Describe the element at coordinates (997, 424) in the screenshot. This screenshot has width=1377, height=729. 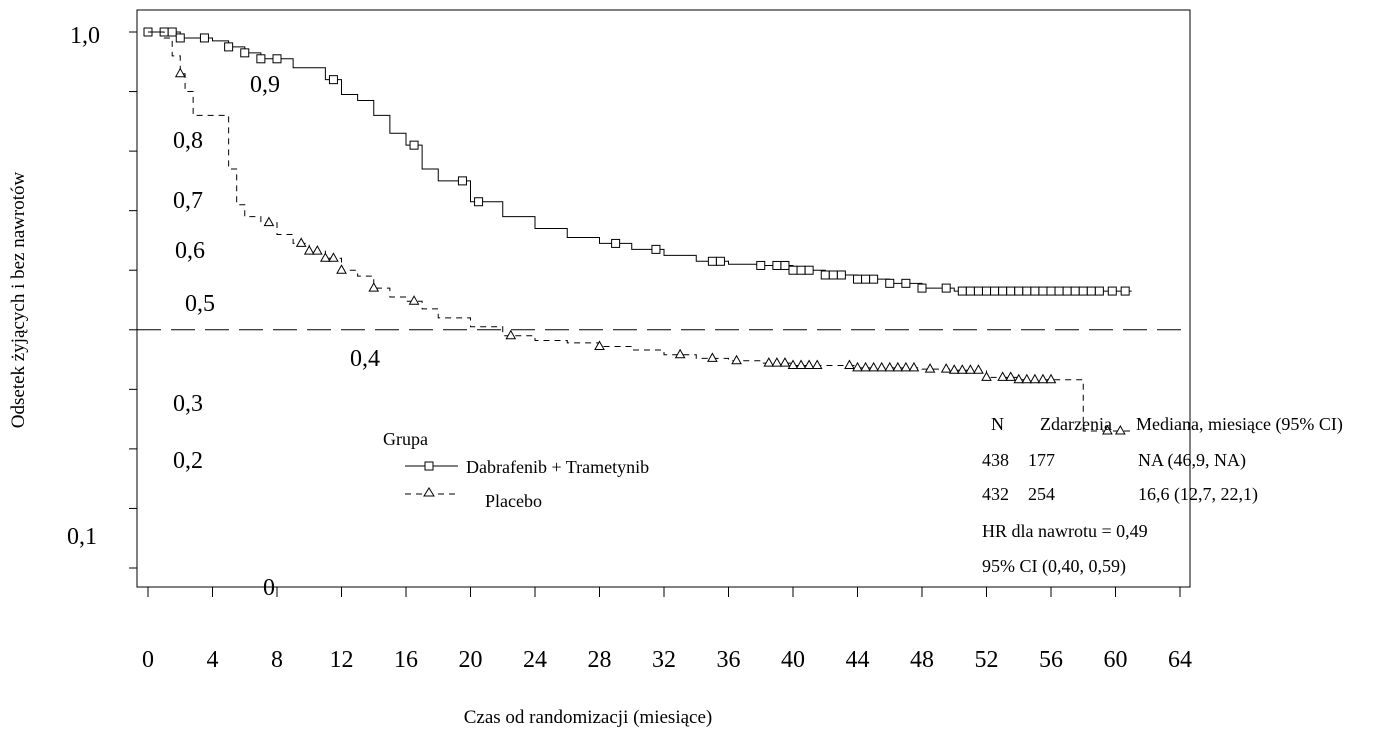
I see `stats-header-n: N` at that location.